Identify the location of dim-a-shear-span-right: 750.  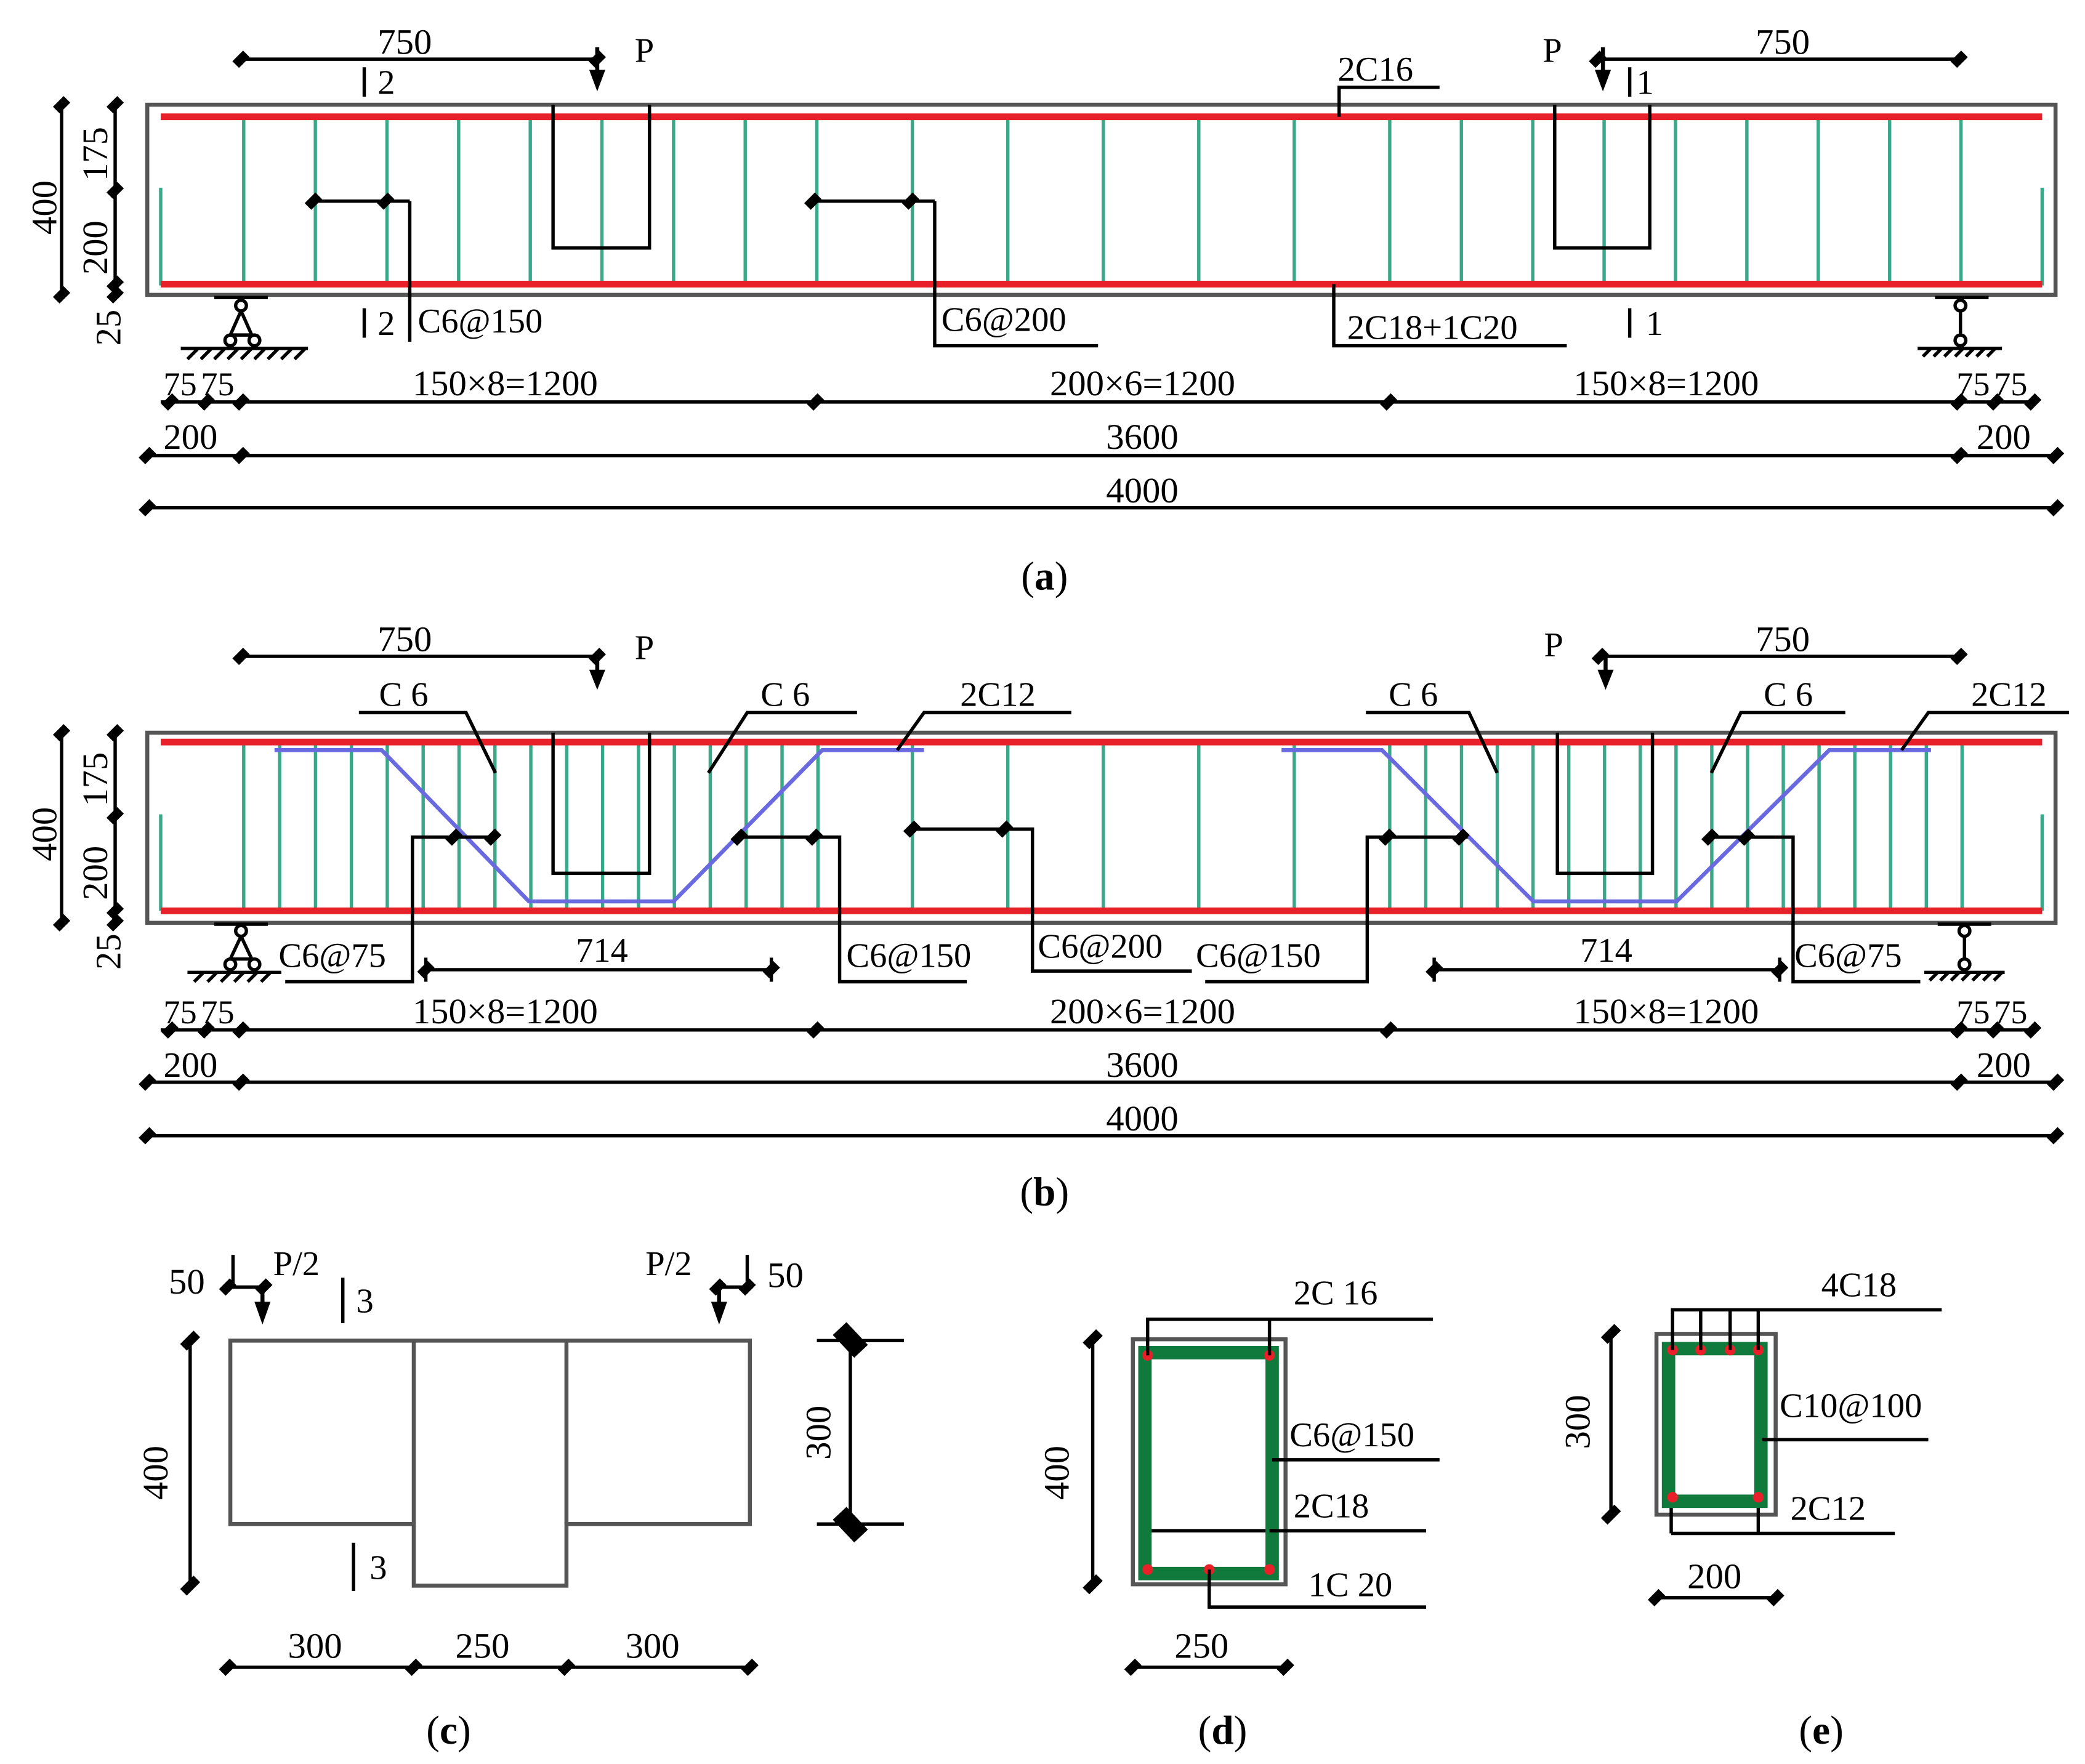
(1783, 42).